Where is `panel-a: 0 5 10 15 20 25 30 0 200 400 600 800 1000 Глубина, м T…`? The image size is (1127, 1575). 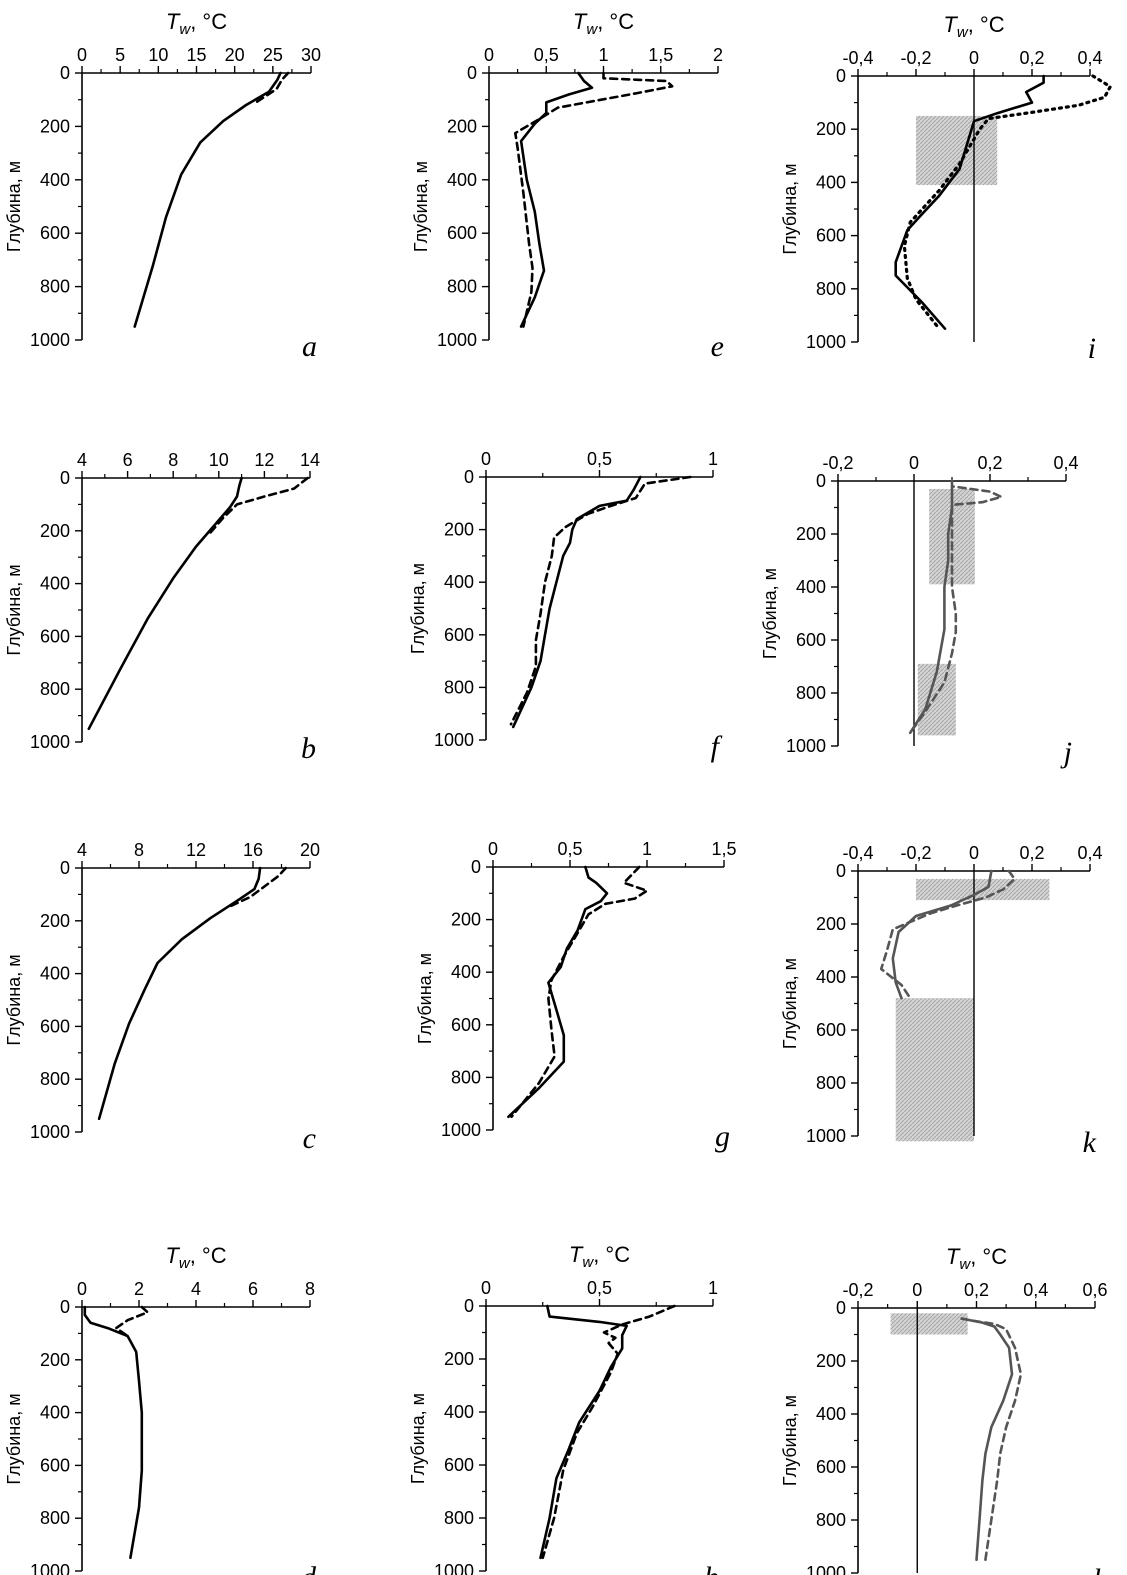 panel-a: 0 5 10 15 20 25 30 0 200 400 600 800 1000 Глубина, м T… is located at coordinates (162, 186).